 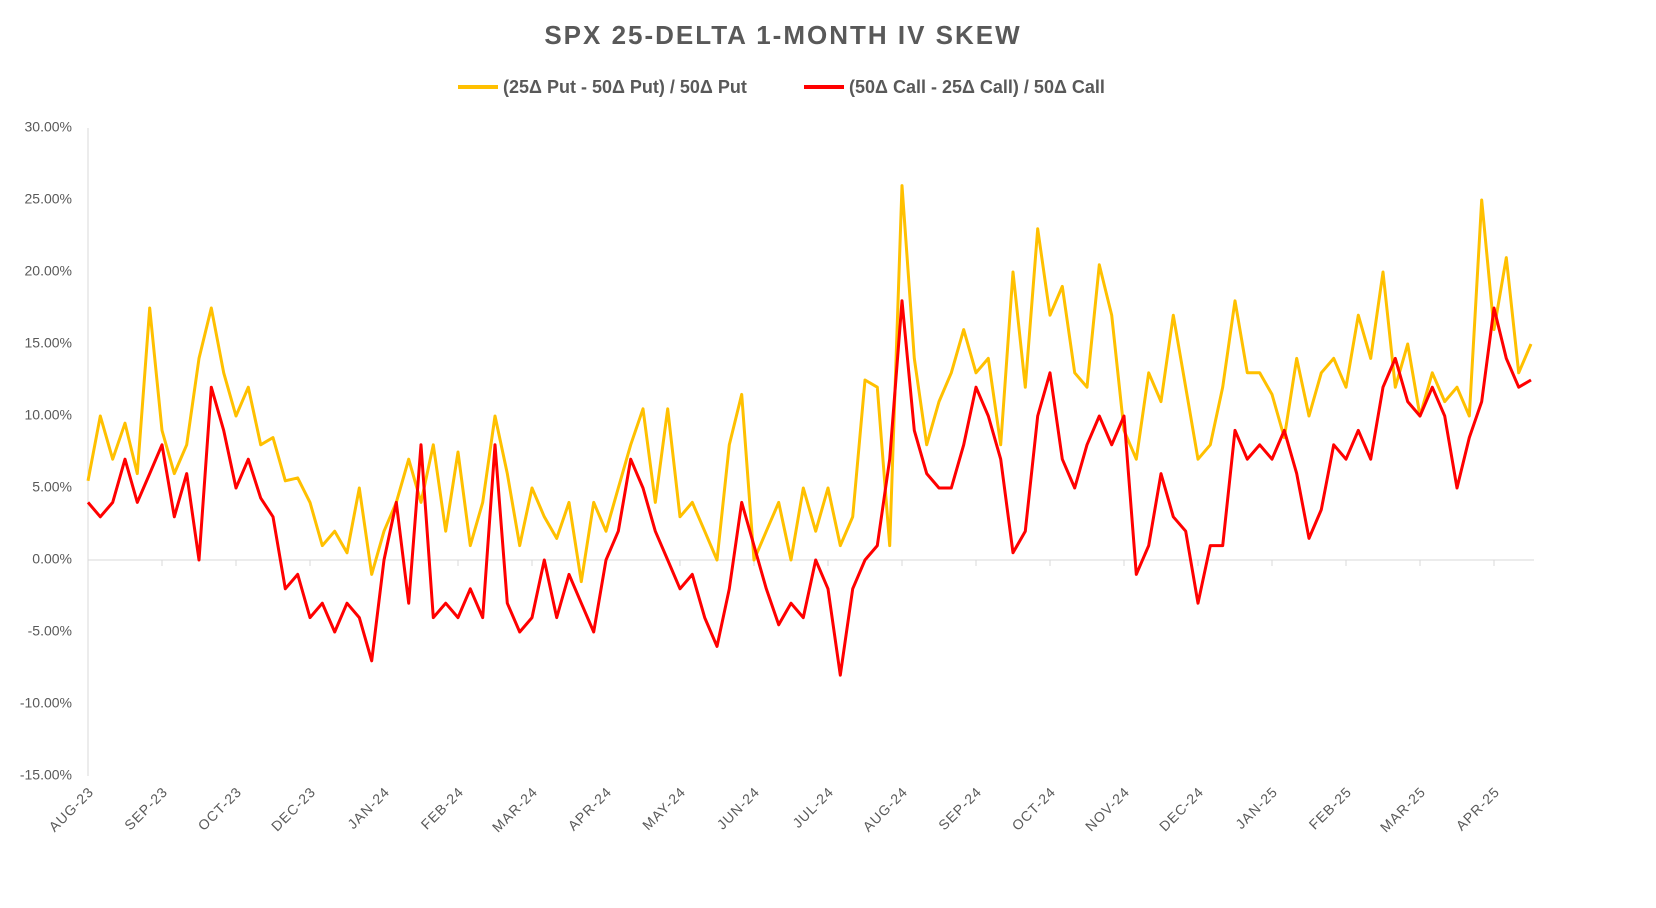 I want to click on x-tick-label: NOV-24, so click(x=1107, y=808).